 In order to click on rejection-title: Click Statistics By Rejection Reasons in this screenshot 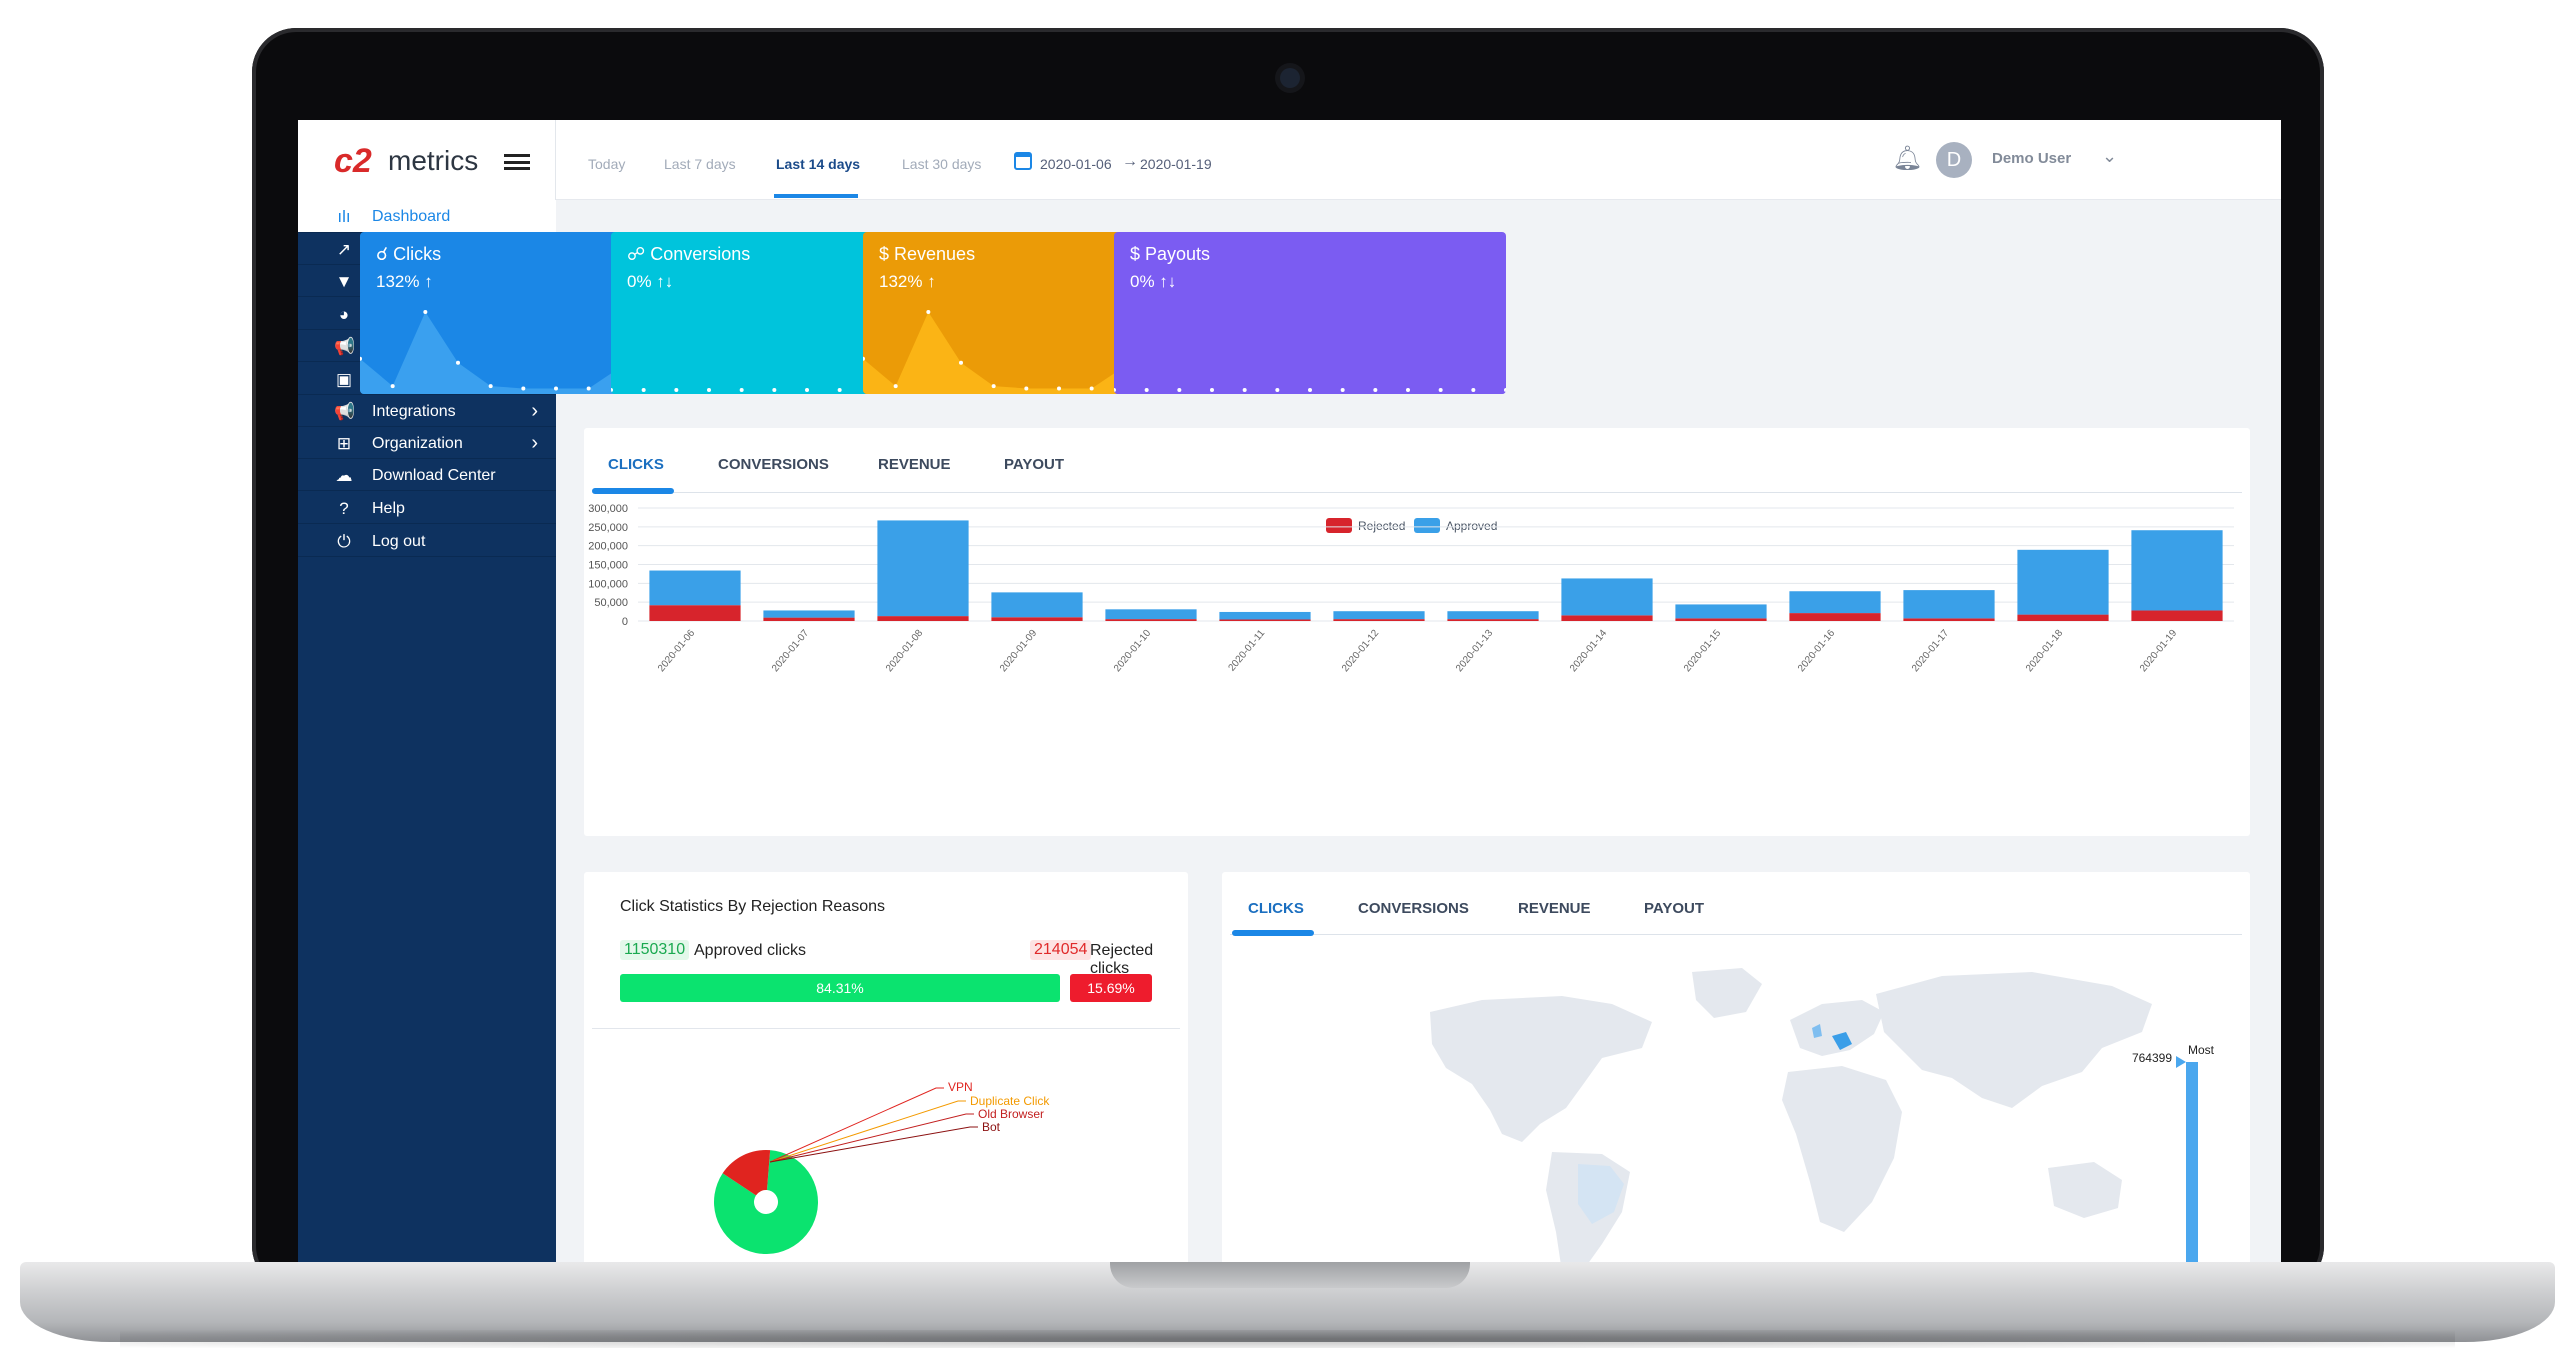, I will do `click(752, 906)`.